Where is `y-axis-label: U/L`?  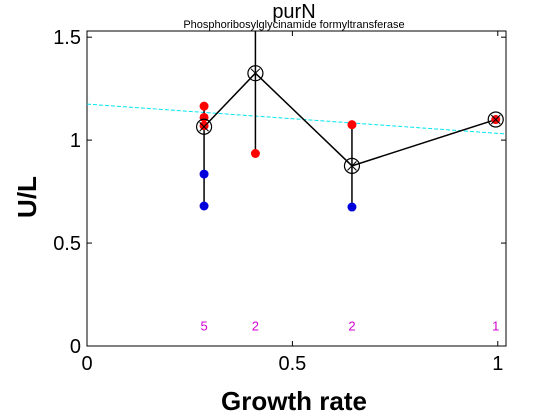 y-axis-label: U/L is located at coordinates (27, 197).